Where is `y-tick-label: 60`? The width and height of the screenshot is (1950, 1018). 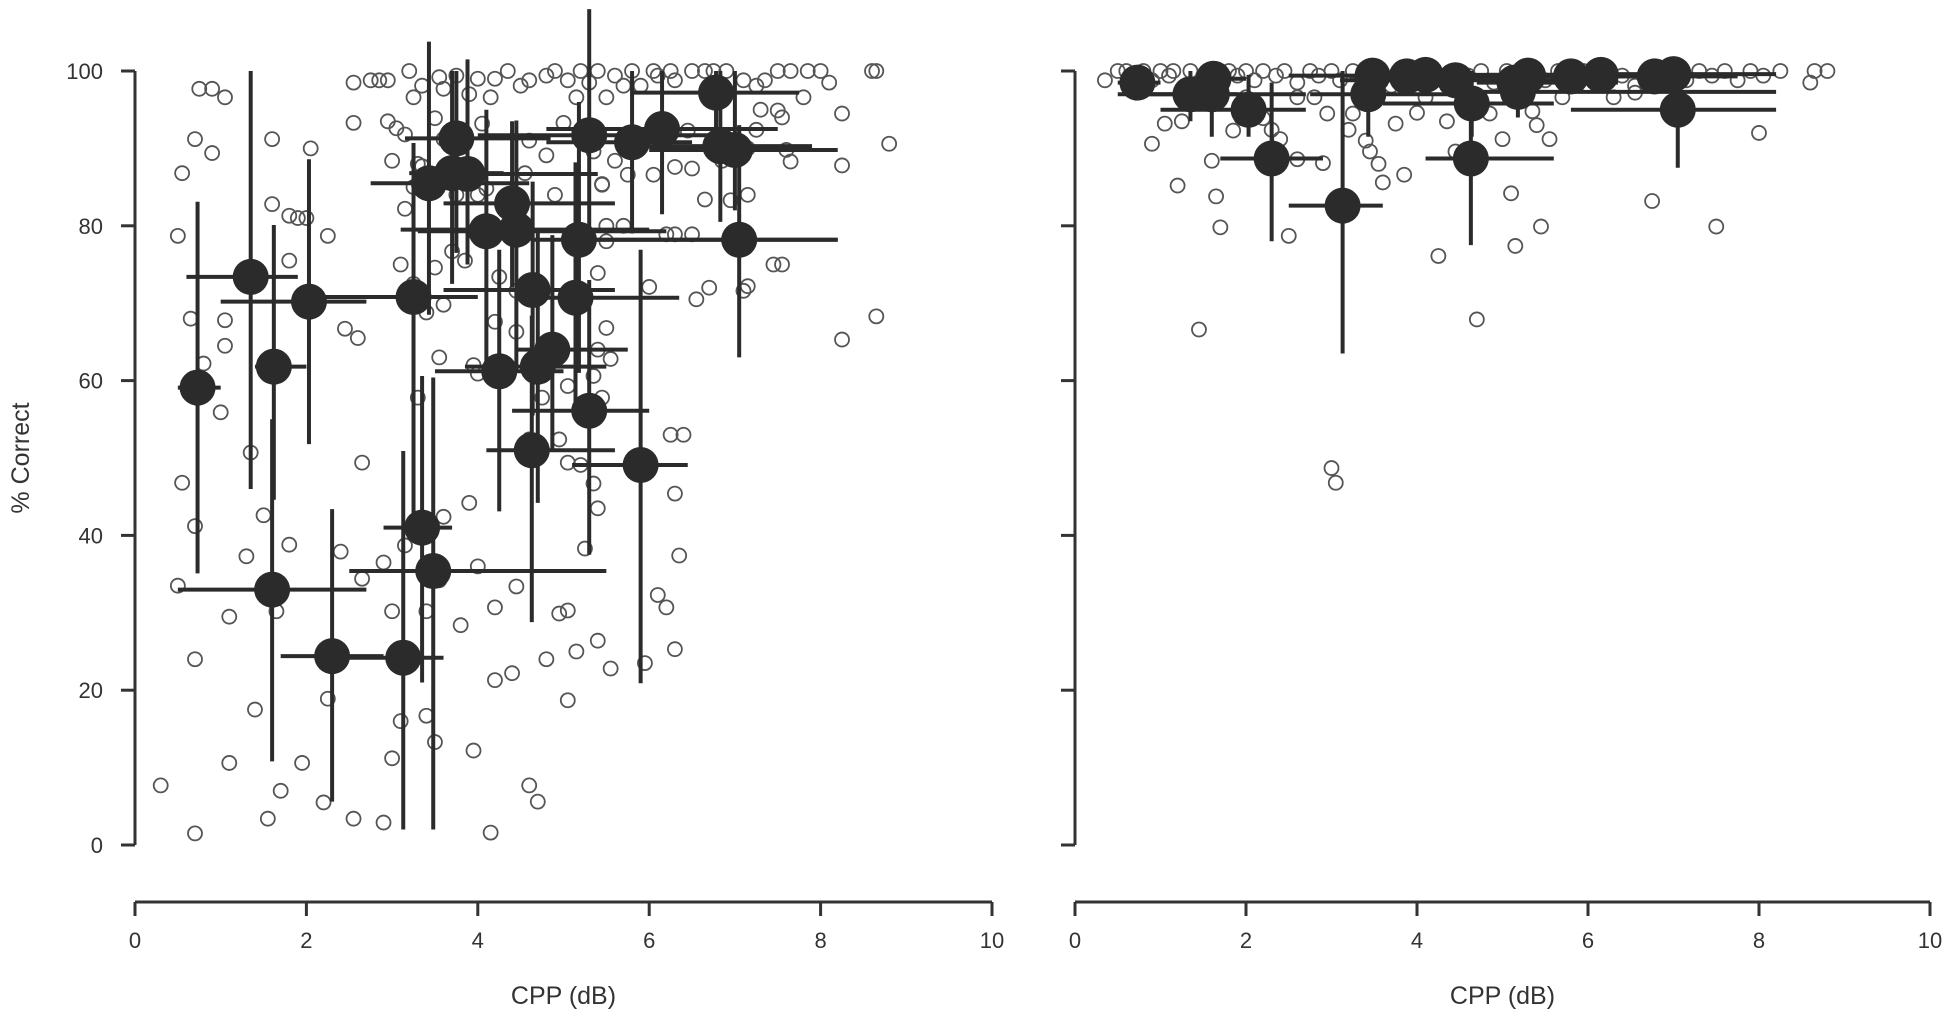
y-tick-label: 60 is located at coordinates (91, 381).